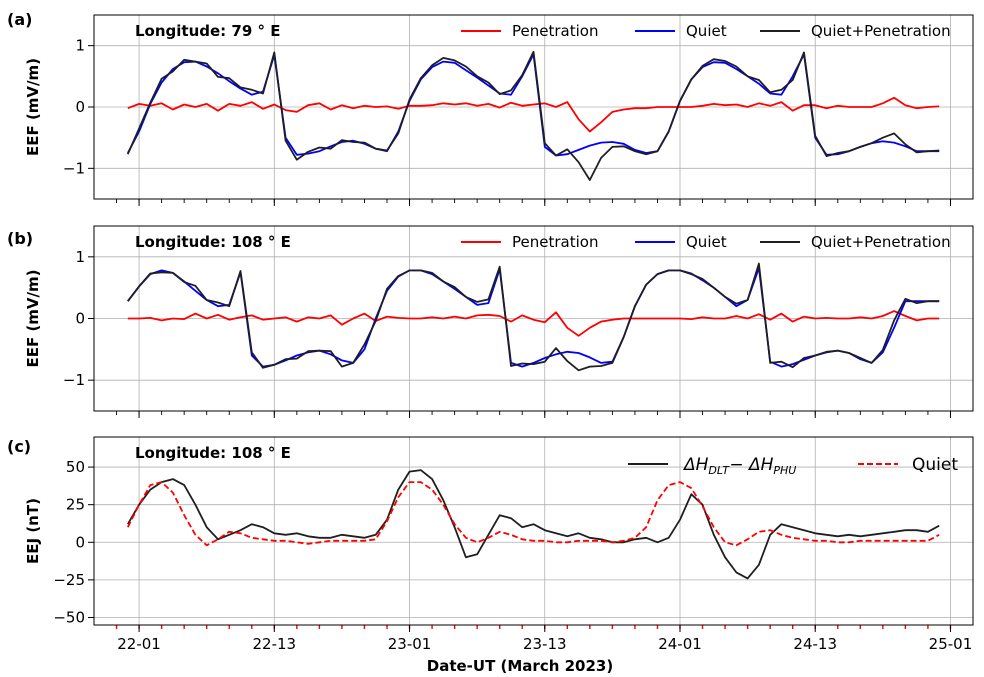  I want to click on y-tick-label: 25, so click(75, 505).